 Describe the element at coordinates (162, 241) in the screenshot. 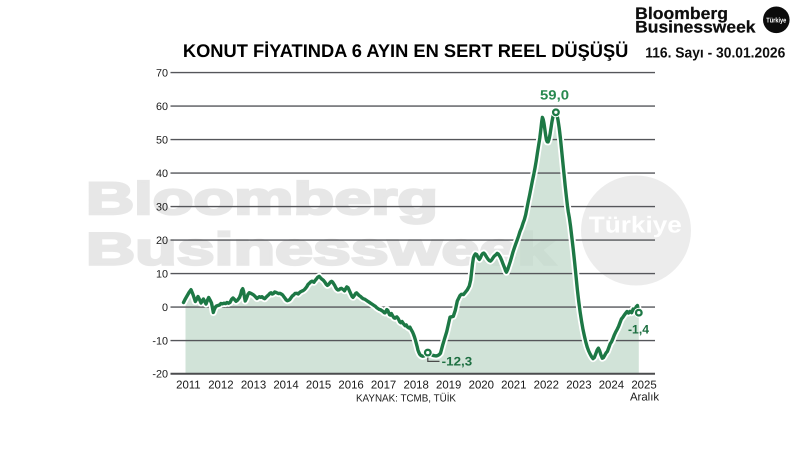

I see `svg-text: 20` at that location.